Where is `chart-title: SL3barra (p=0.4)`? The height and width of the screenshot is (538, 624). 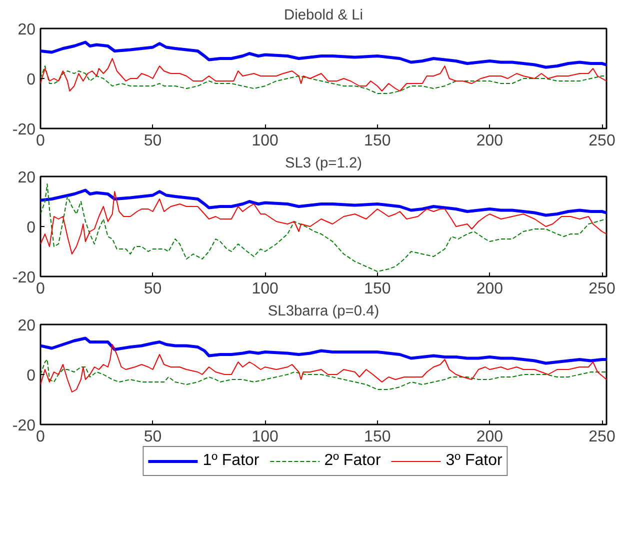 chart-title: SL3barra (p=0.4) is located at coordinates (324, 312).